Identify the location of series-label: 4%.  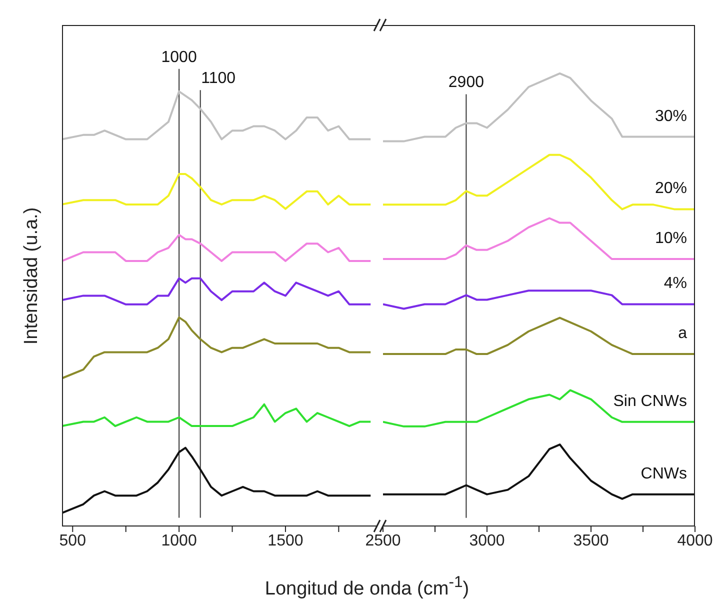
(675, 283).